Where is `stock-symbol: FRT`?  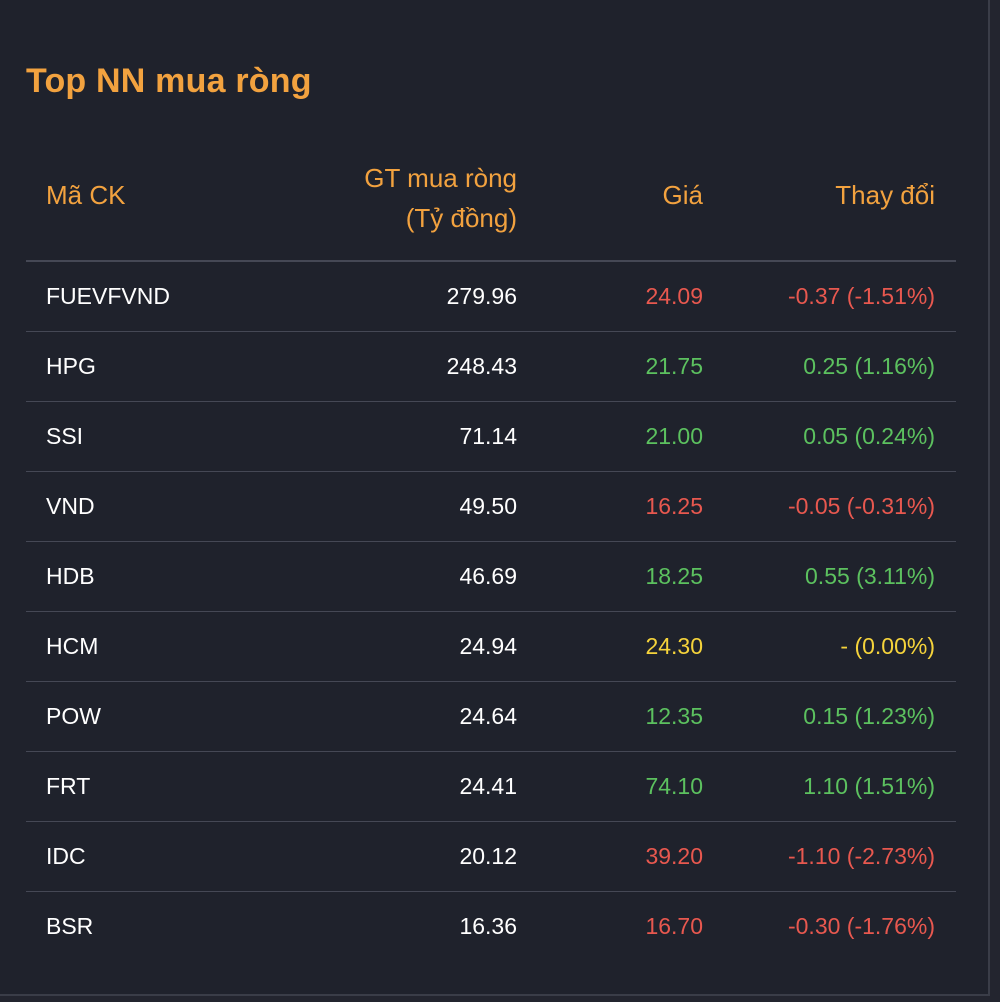
stock-symbol: FRT is located at coordinates (68, 786).